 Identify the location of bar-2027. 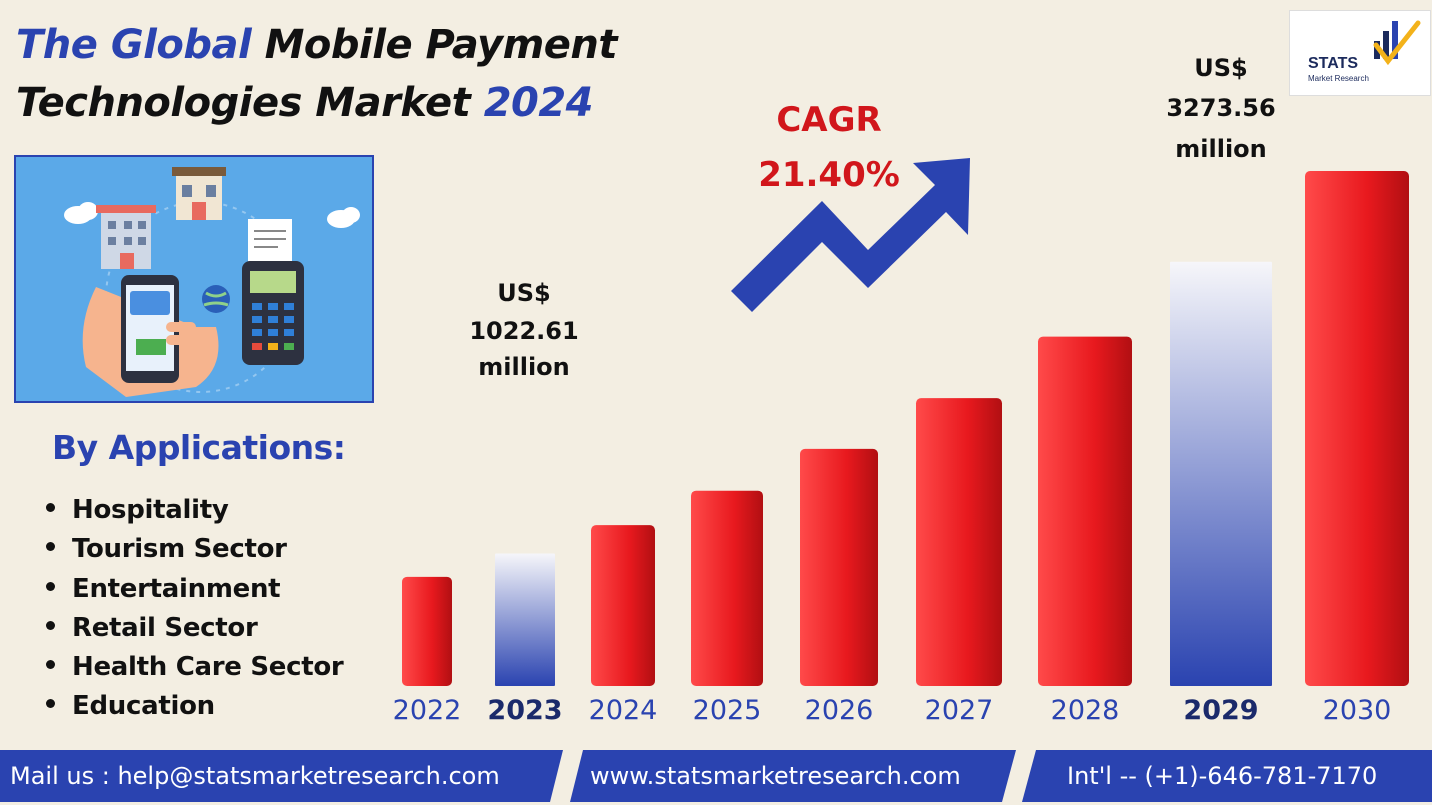
(959, 542).